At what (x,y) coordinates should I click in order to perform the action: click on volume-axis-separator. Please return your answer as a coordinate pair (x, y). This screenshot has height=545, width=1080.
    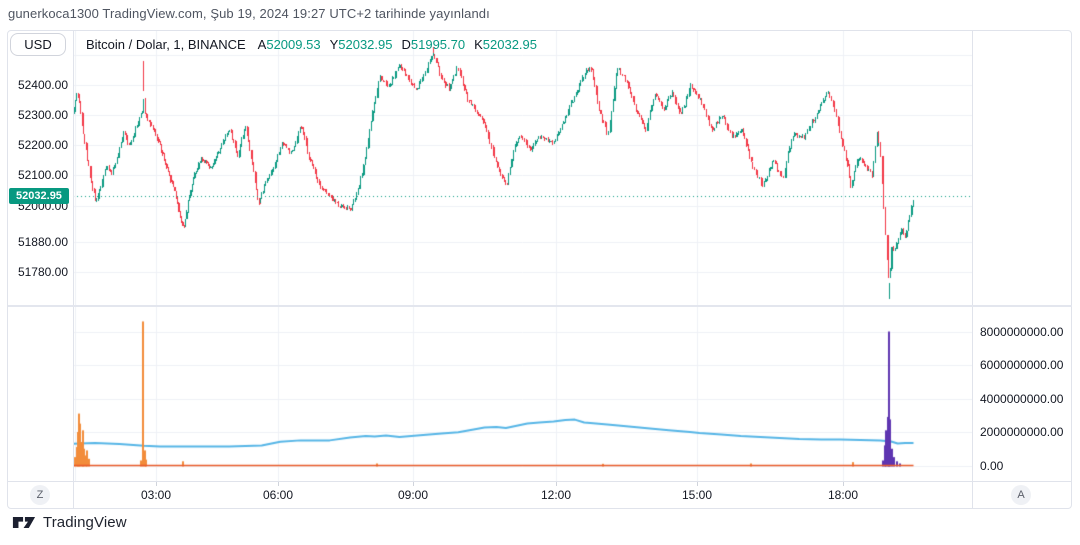
    Looking at the image, I should click on (972, 269).